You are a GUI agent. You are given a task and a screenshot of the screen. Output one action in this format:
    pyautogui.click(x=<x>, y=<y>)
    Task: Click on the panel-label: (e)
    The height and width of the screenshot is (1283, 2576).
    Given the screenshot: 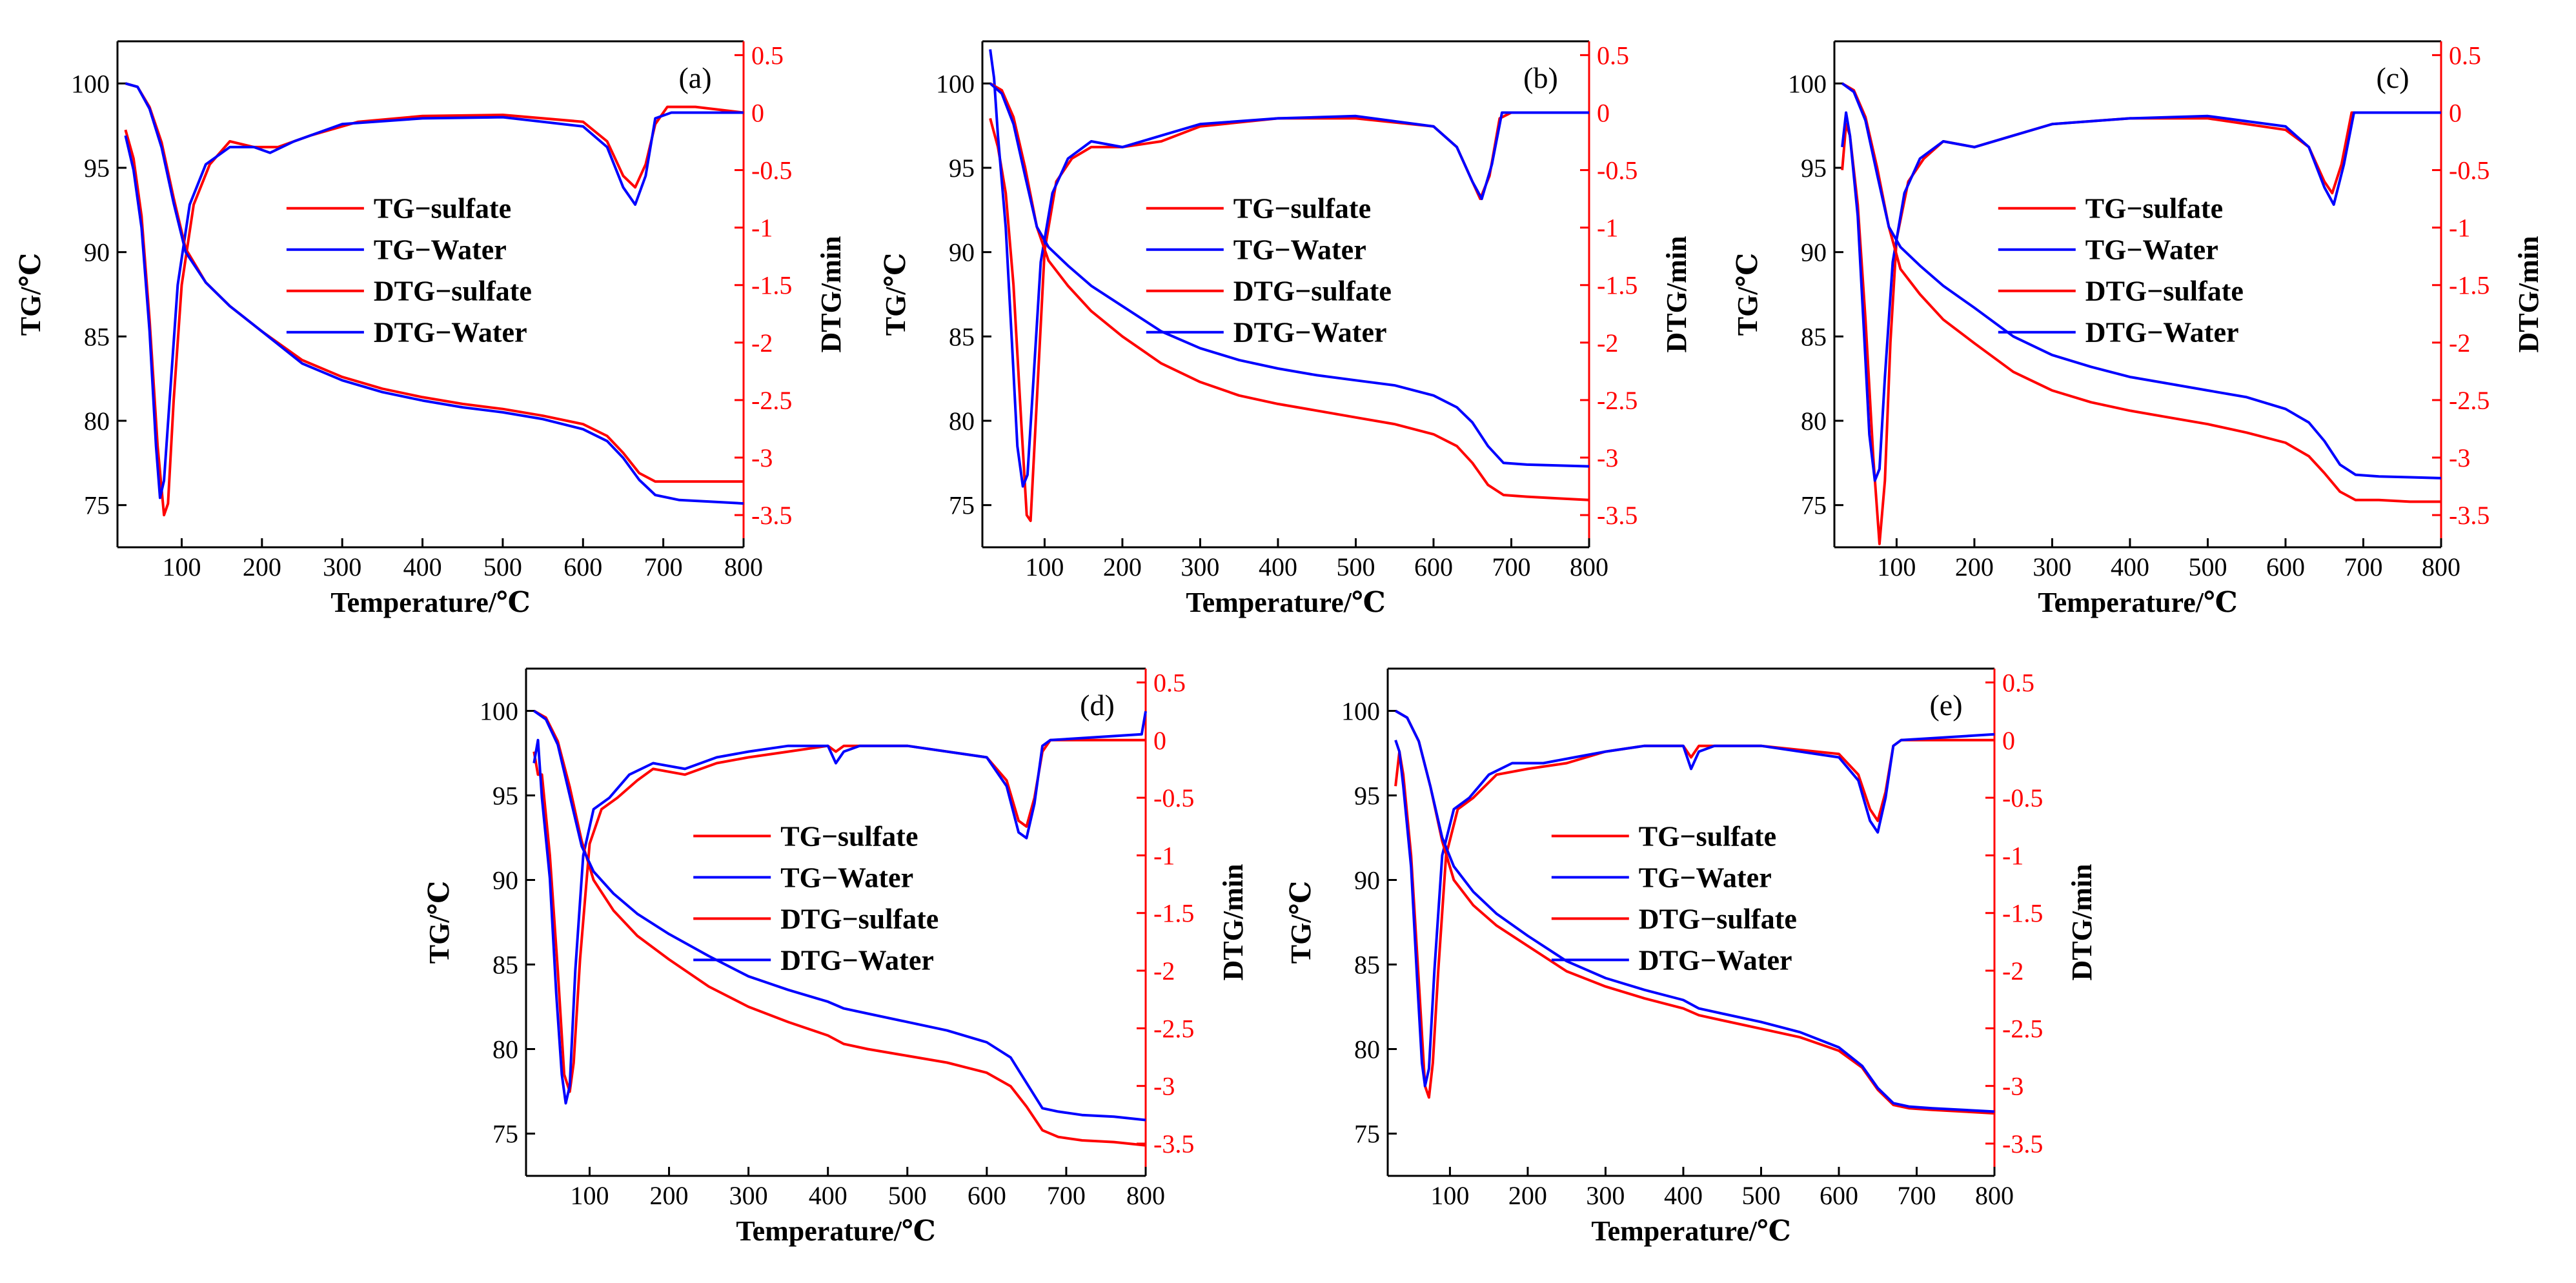 What is the action you would take?
    pyautogui.click(x=1945, y=705)
    